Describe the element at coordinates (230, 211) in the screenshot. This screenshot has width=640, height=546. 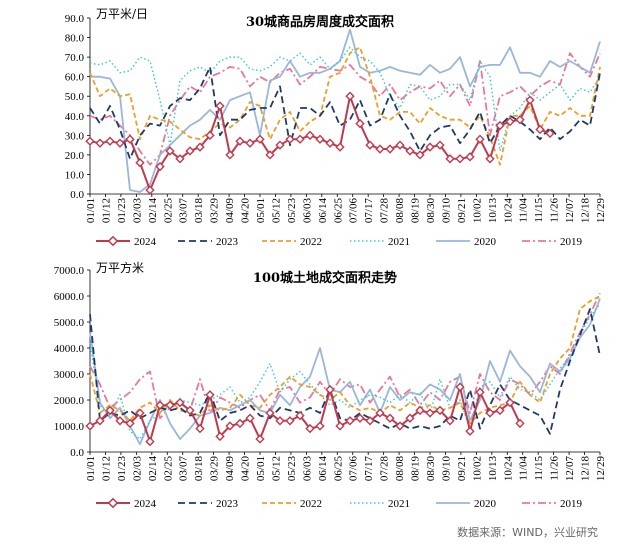
I see `x-tick-label: 04/09` at that location.